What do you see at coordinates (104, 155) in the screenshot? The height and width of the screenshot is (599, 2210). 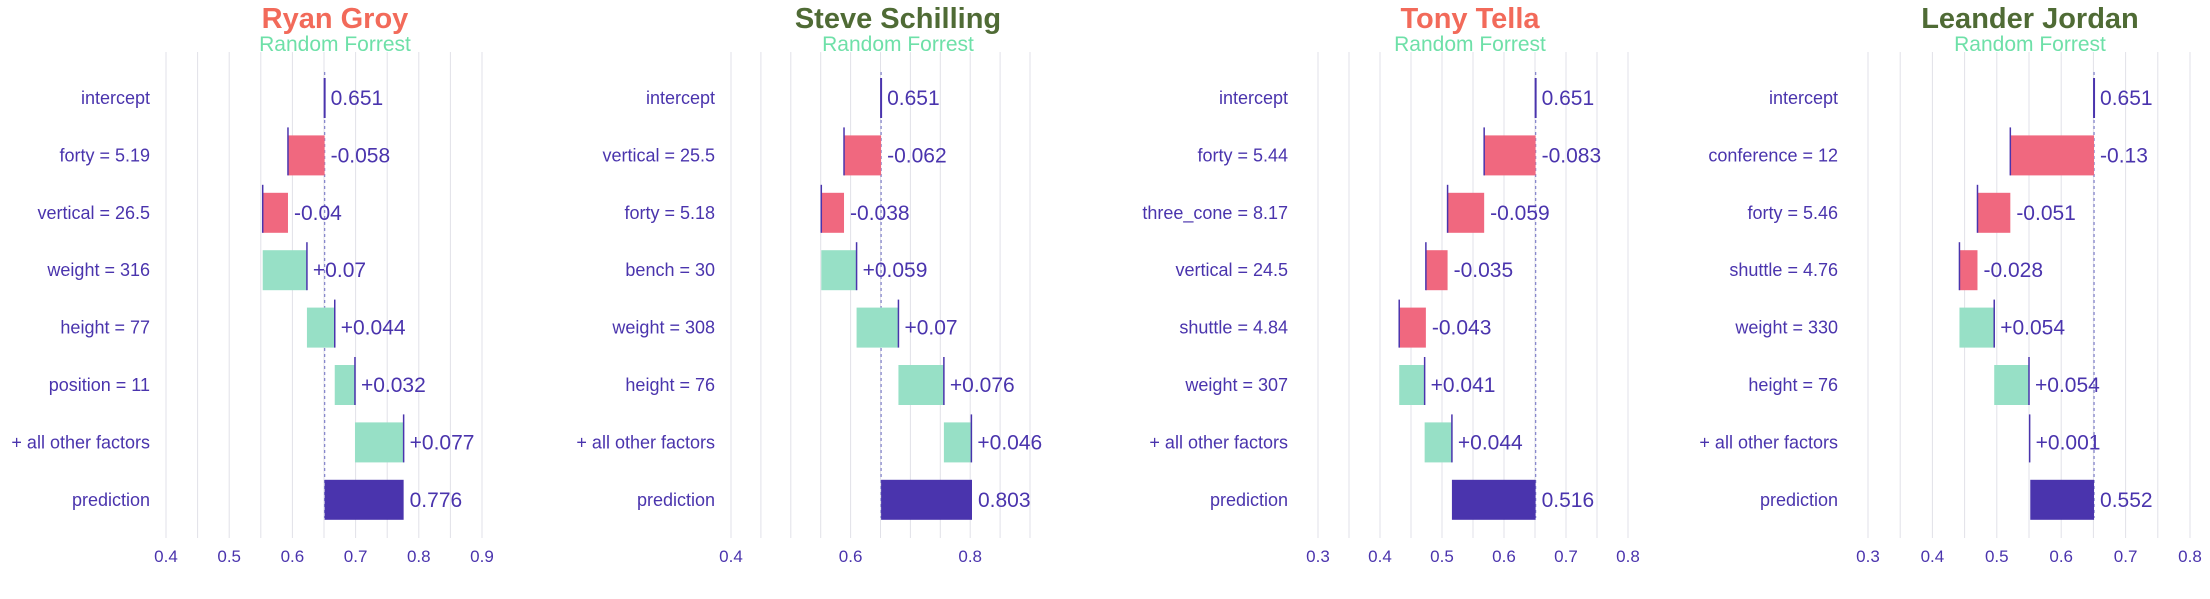 I see `row-label: forty = 5.19` at bounding box center [104, 155].